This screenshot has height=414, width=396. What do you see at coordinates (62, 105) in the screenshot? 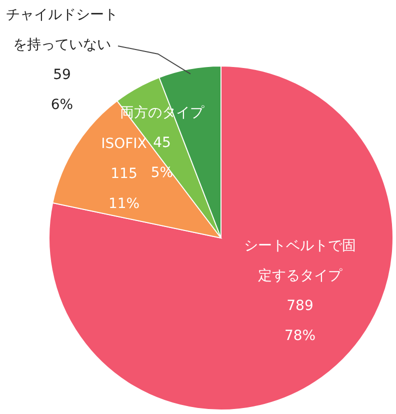
I see `text: 6%` at bounding box center [62, 105].